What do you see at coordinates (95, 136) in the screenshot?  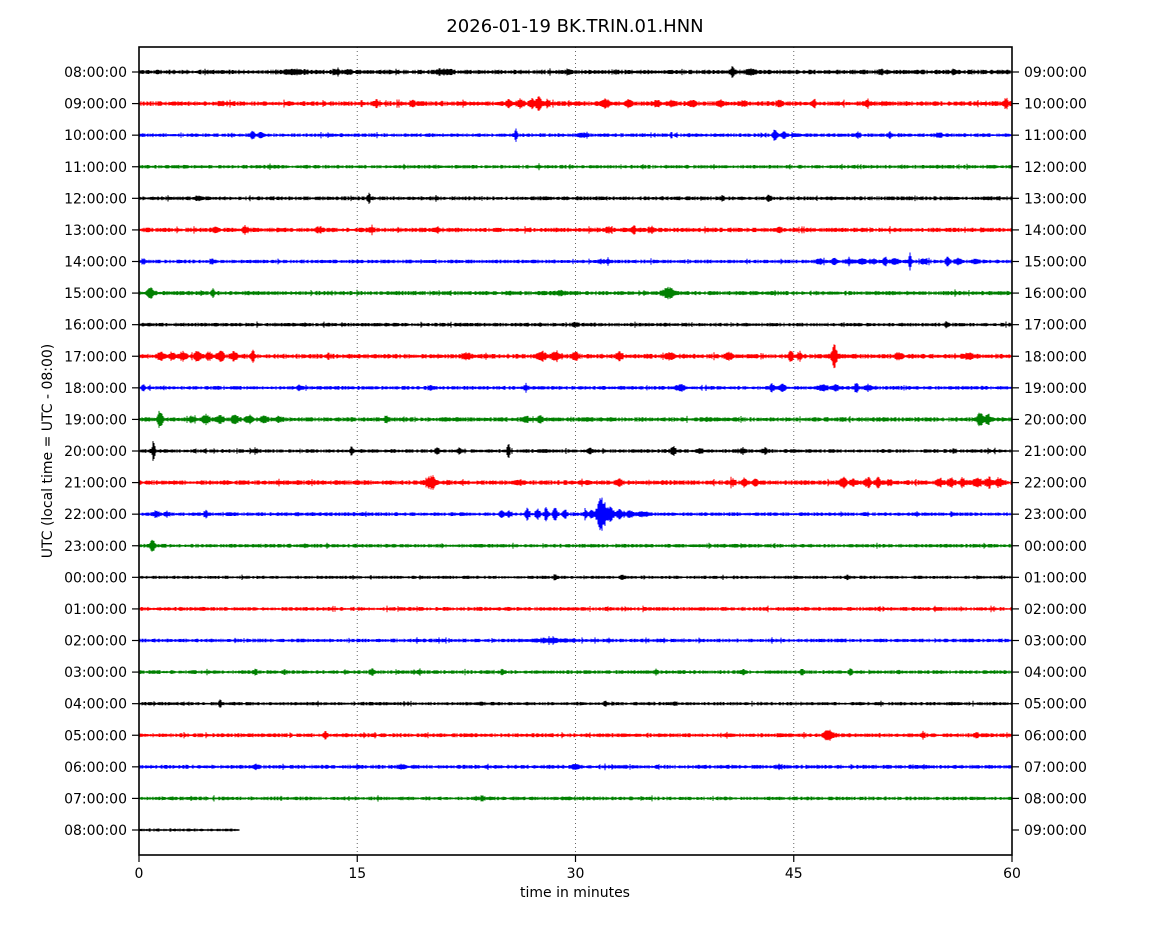 I see `row-label-utc: 10:00:00` at bounding box center [95, 136].